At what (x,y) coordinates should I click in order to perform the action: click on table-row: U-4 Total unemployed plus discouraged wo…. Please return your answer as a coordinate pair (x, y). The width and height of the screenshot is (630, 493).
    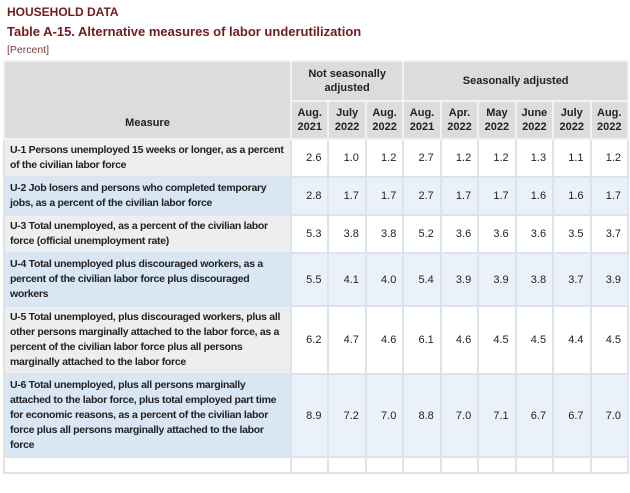
    Looking at the image, I should click on (316, 279).